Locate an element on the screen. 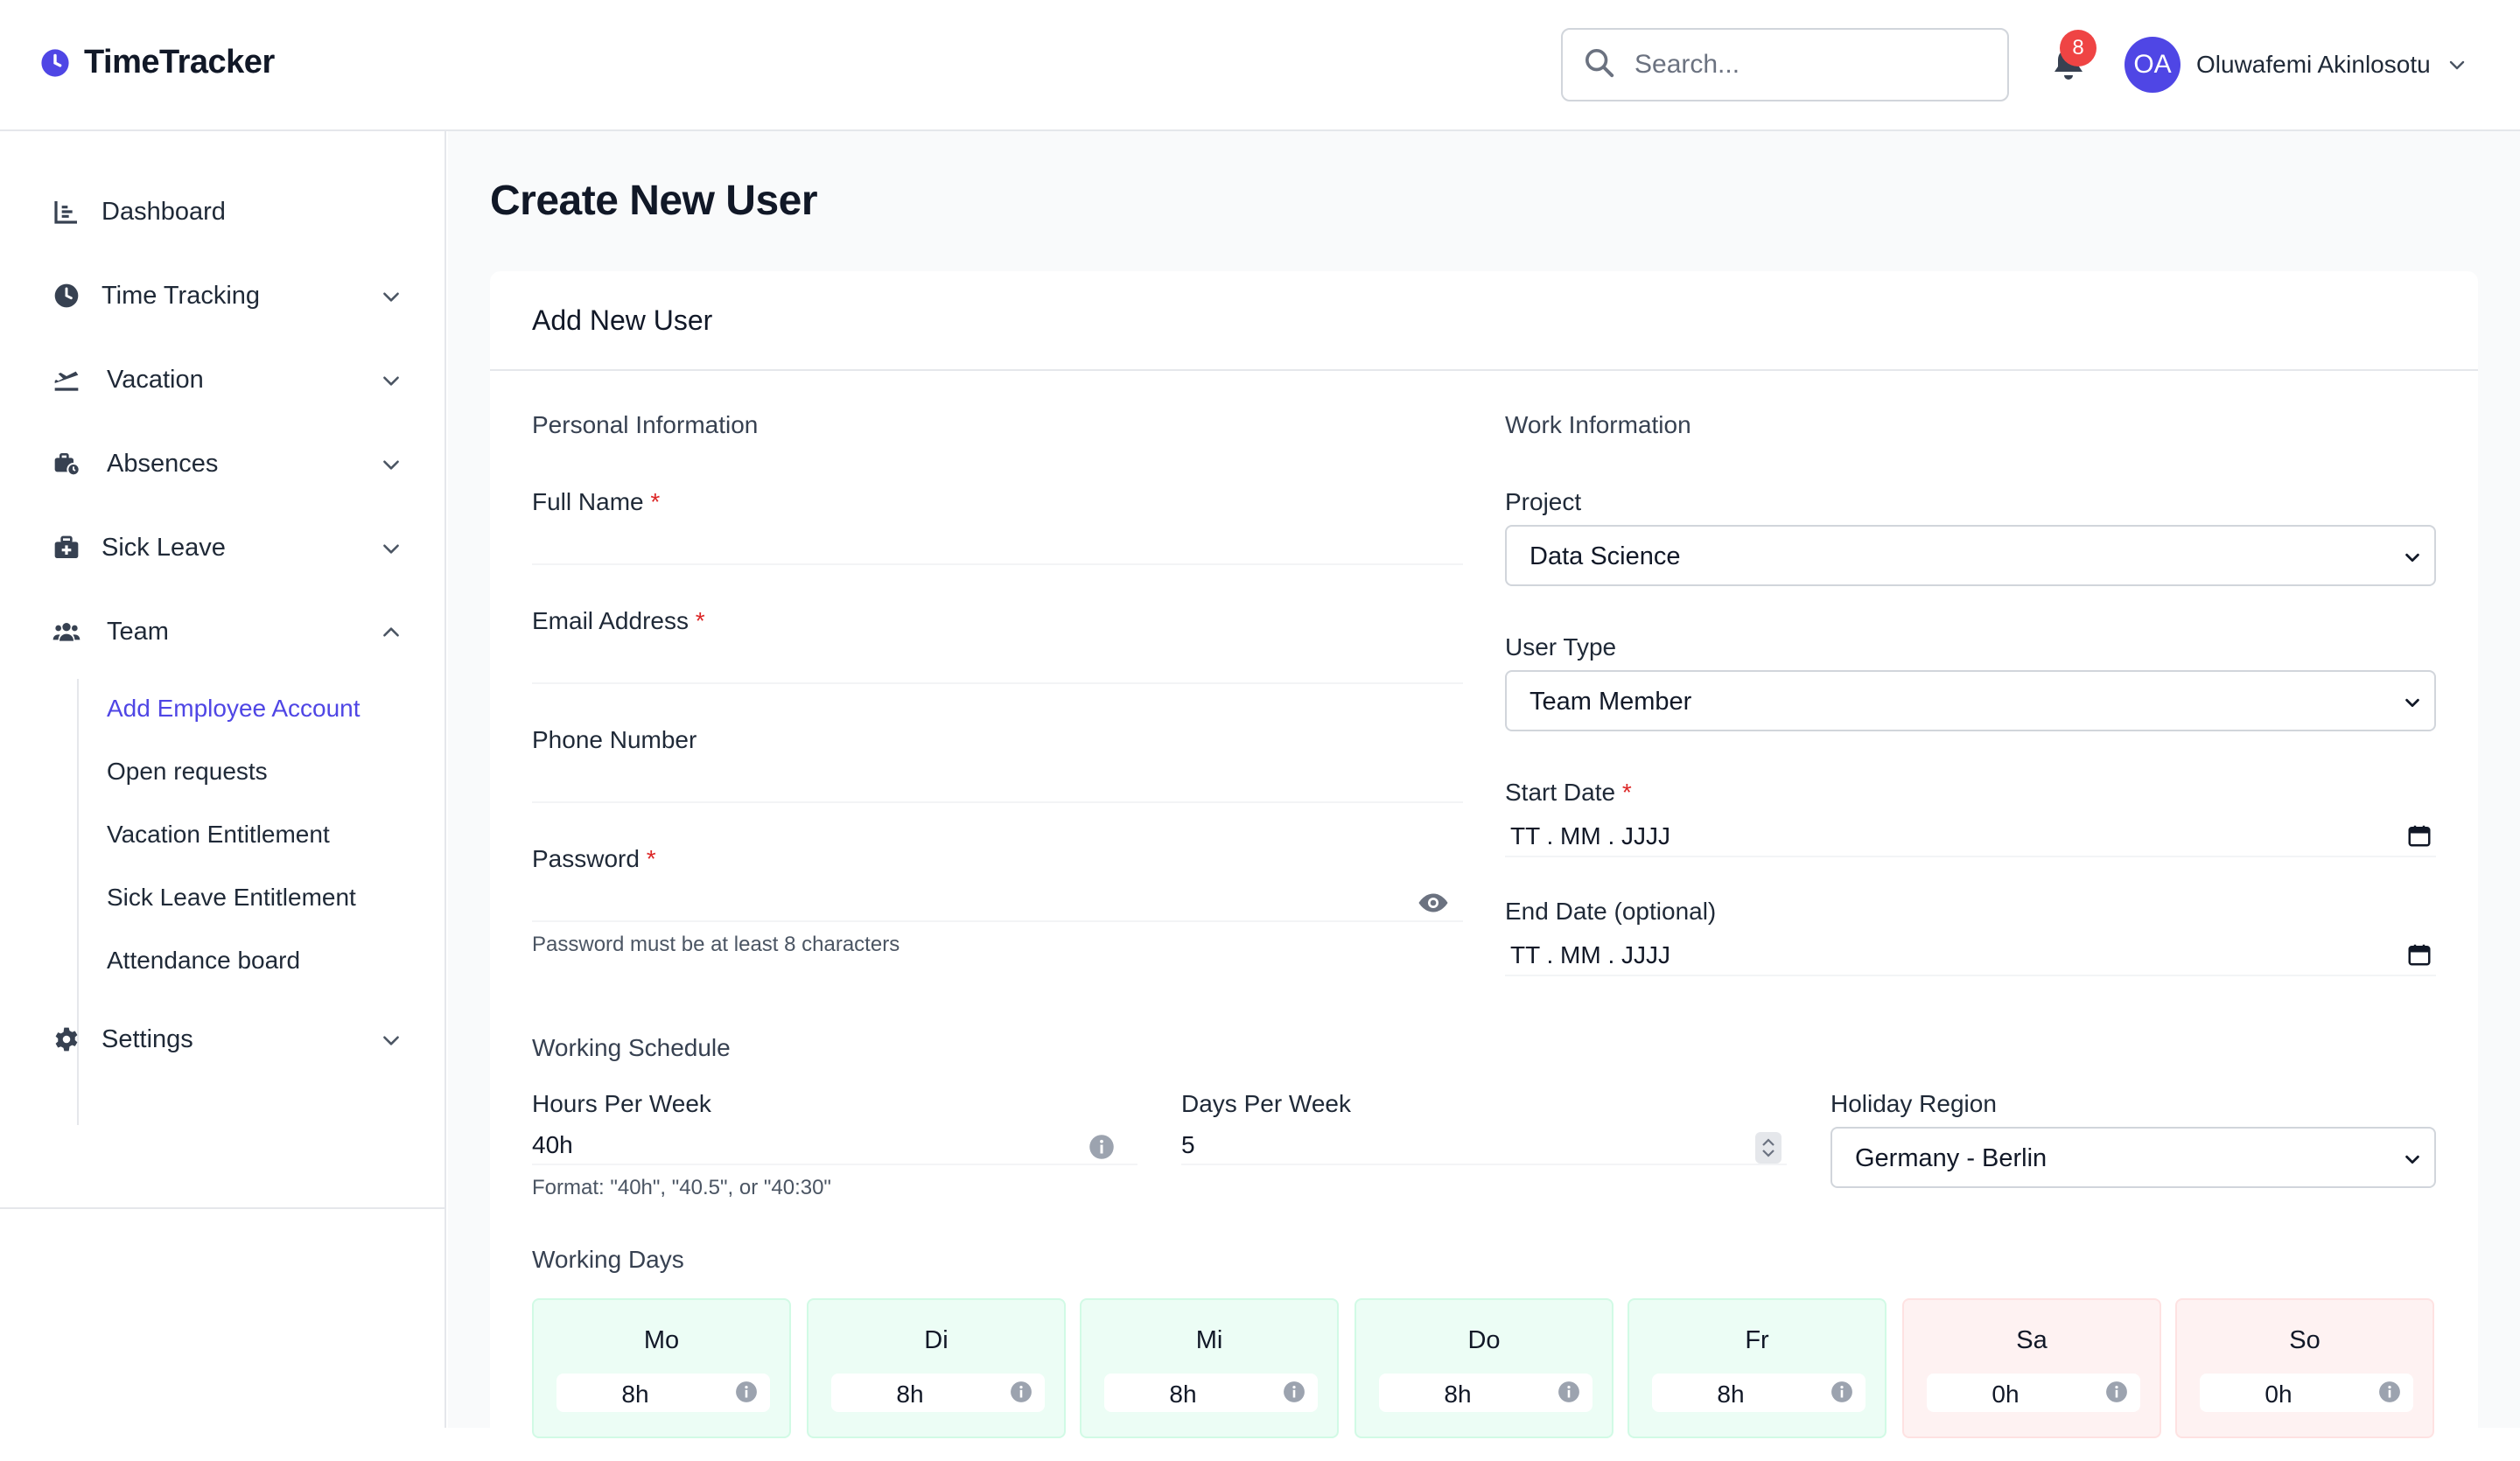 Image resolution: width=2520 pixels, height=1461 pixels. user-menu: OA Oluwafemi Akinlosotu is located at coordinates (2296, 65).